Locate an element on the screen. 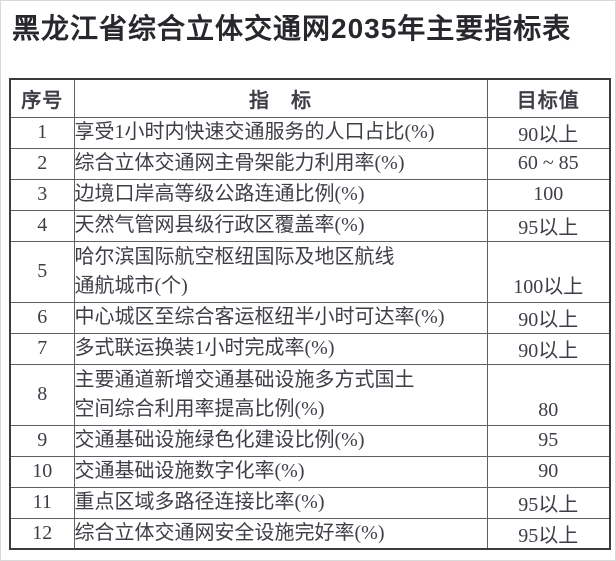 This screenshot has height=561, width=616. row-indicator: 重点区域多路径连接比率(%) is located at coordinates (280, 502).